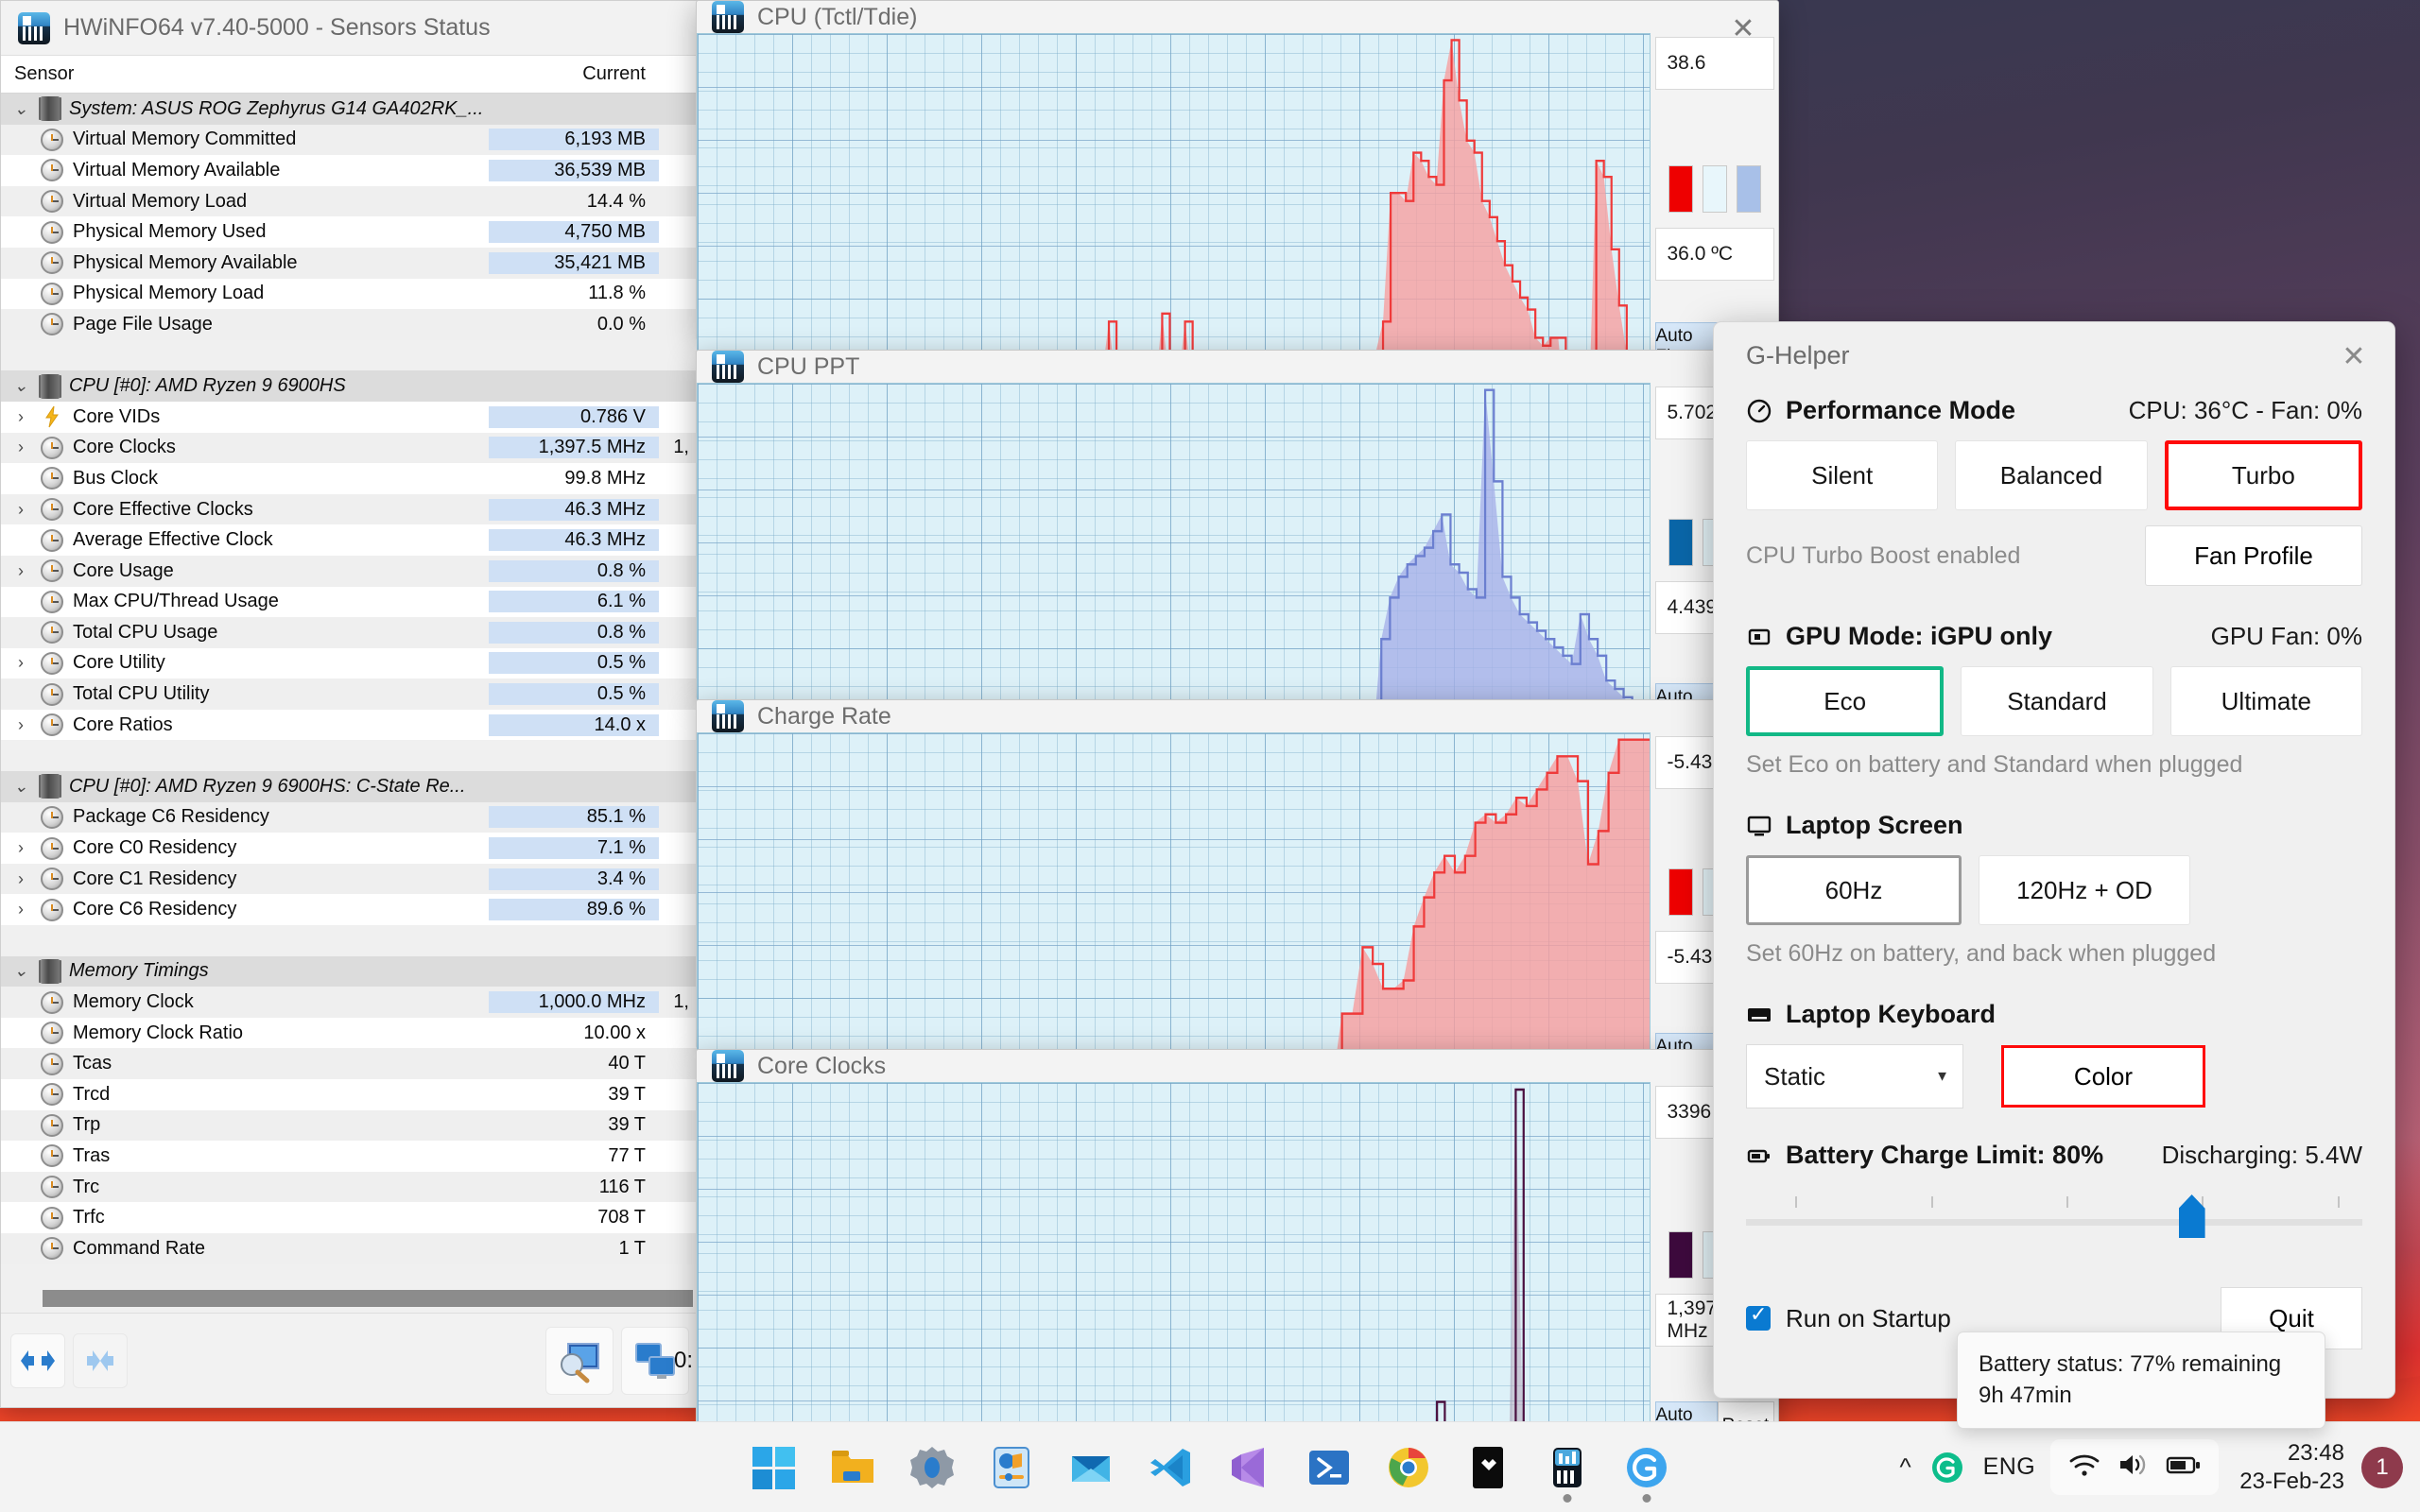 Image resolution: width=2420 pixels, height=1512 pixels. What do you see at coordinates (1210, 1466) in the screenshot?
I see `windows-taskbar: ^ ENG 23:48 23-Feb-23 1` at bounding box center [1210, 1466].